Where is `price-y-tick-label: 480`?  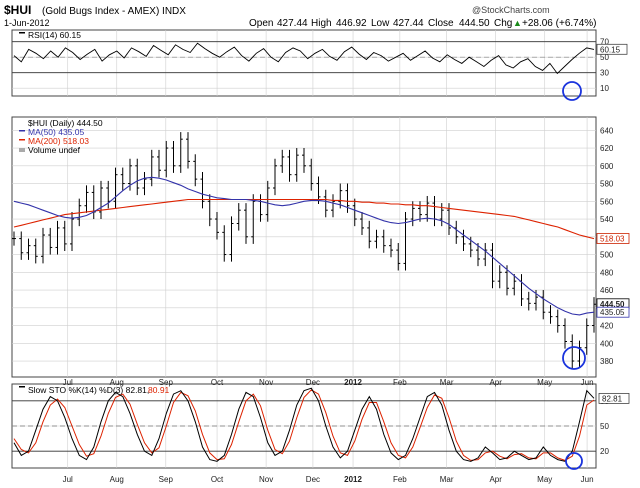
price-y-tick-label: 480 is located at coordinates (607, 272).